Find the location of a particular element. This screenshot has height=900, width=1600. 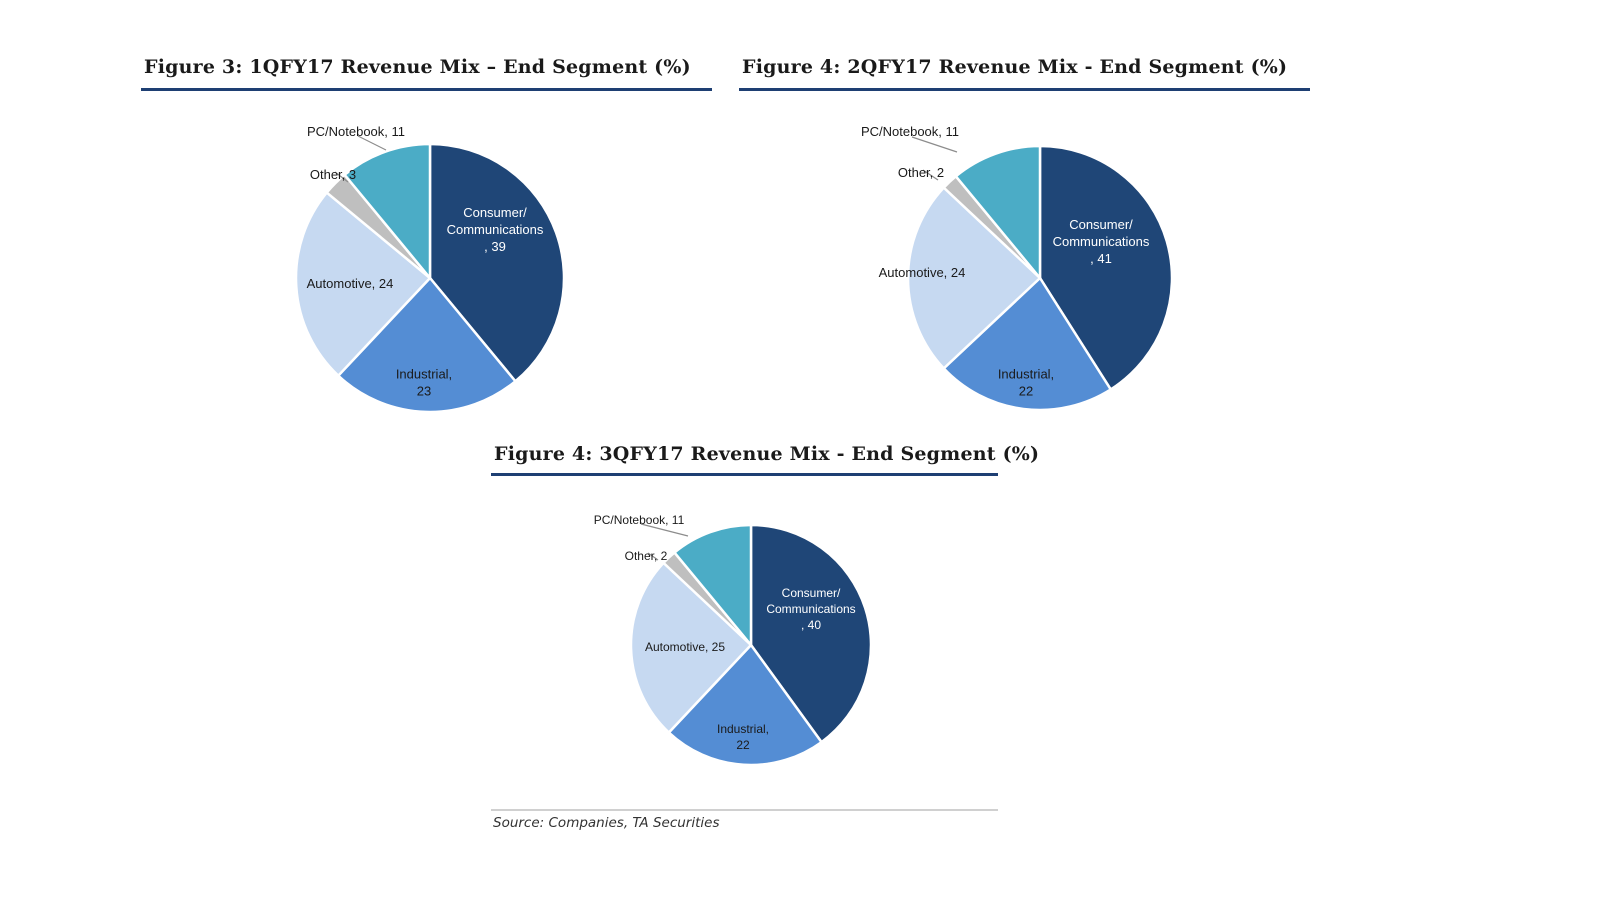

data-label-consumer-communications: Consumer/Communications, 41 is located at coordinates (1101, 241).